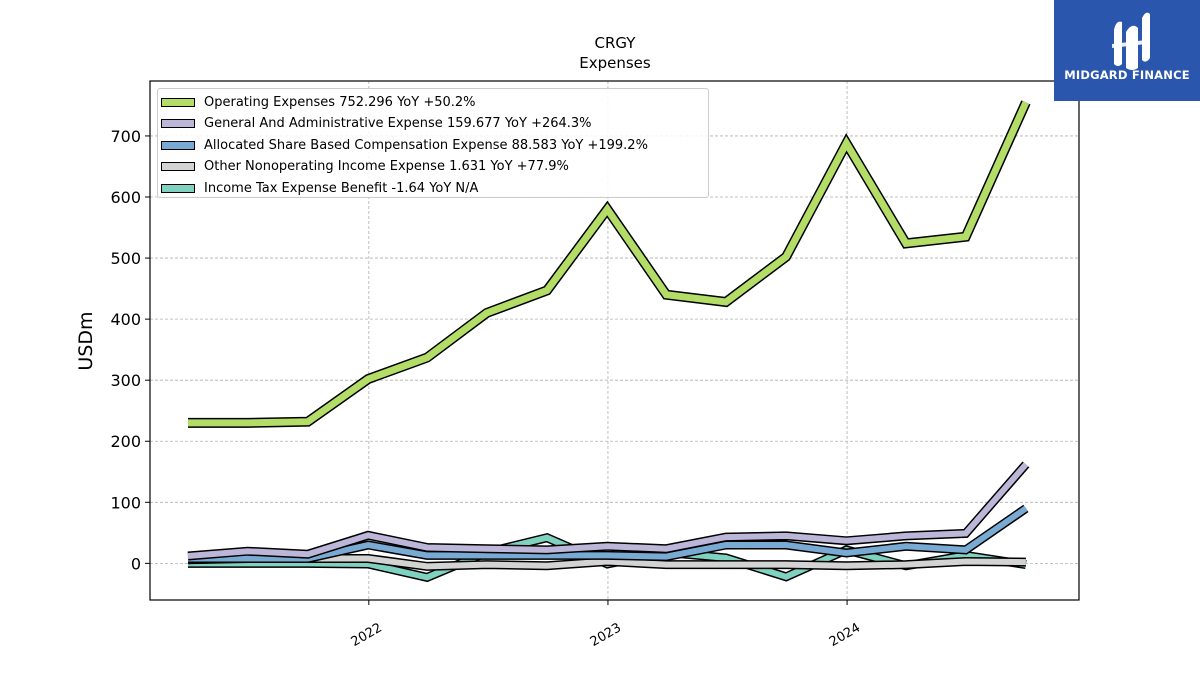 The image size is (1200, 675). What do you see at coordinates (615, 63) in the screenshot?
I see `chart-subtitle: Expenses` at bounding box center [615, 63].